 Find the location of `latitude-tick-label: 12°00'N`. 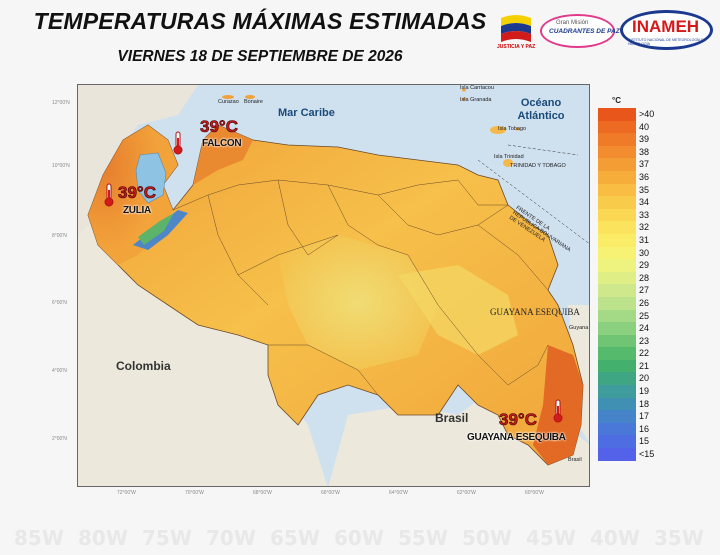

latitude-tick-label: 12°00'N is located at coordinates (61, 103).